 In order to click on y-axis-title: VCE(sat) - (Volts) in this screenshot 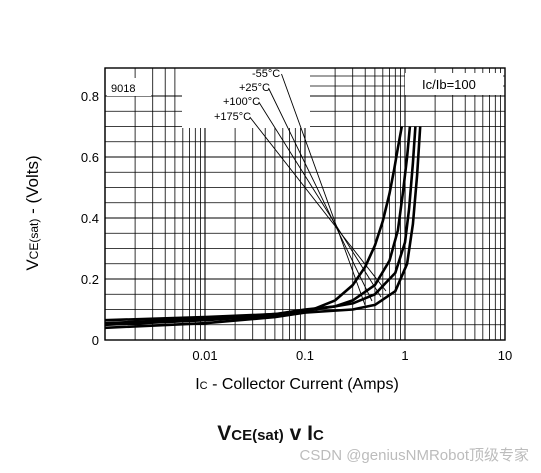, I will do `click(32, 212)`.